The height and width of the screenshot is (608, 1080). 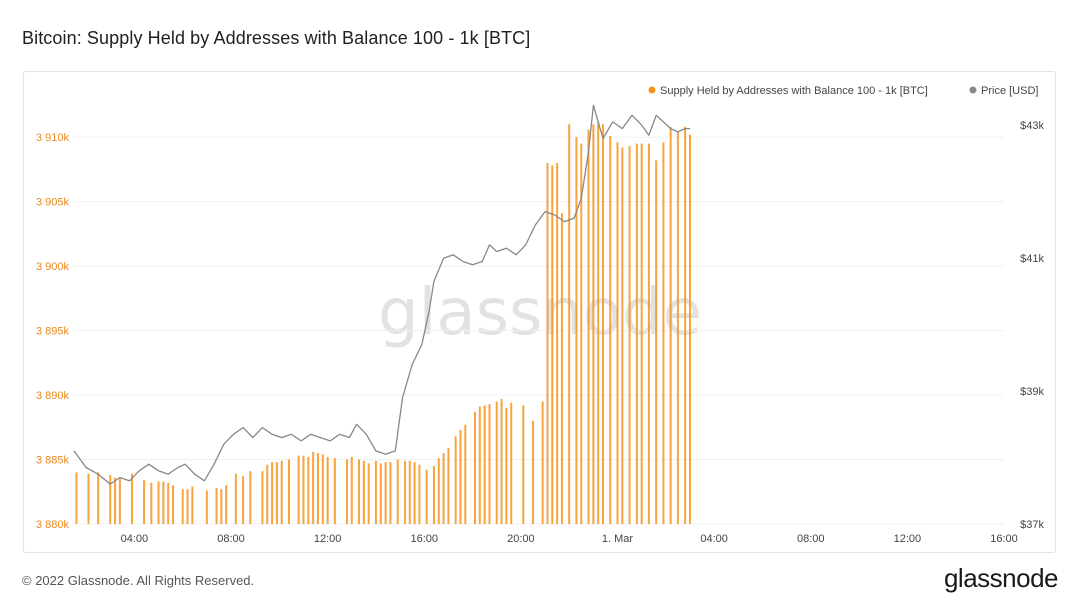 What do you see at coordinates (1032, 259) in the screenshot?
I see `y-right-tick-label: $41k` at bounding box center [1032, 259].